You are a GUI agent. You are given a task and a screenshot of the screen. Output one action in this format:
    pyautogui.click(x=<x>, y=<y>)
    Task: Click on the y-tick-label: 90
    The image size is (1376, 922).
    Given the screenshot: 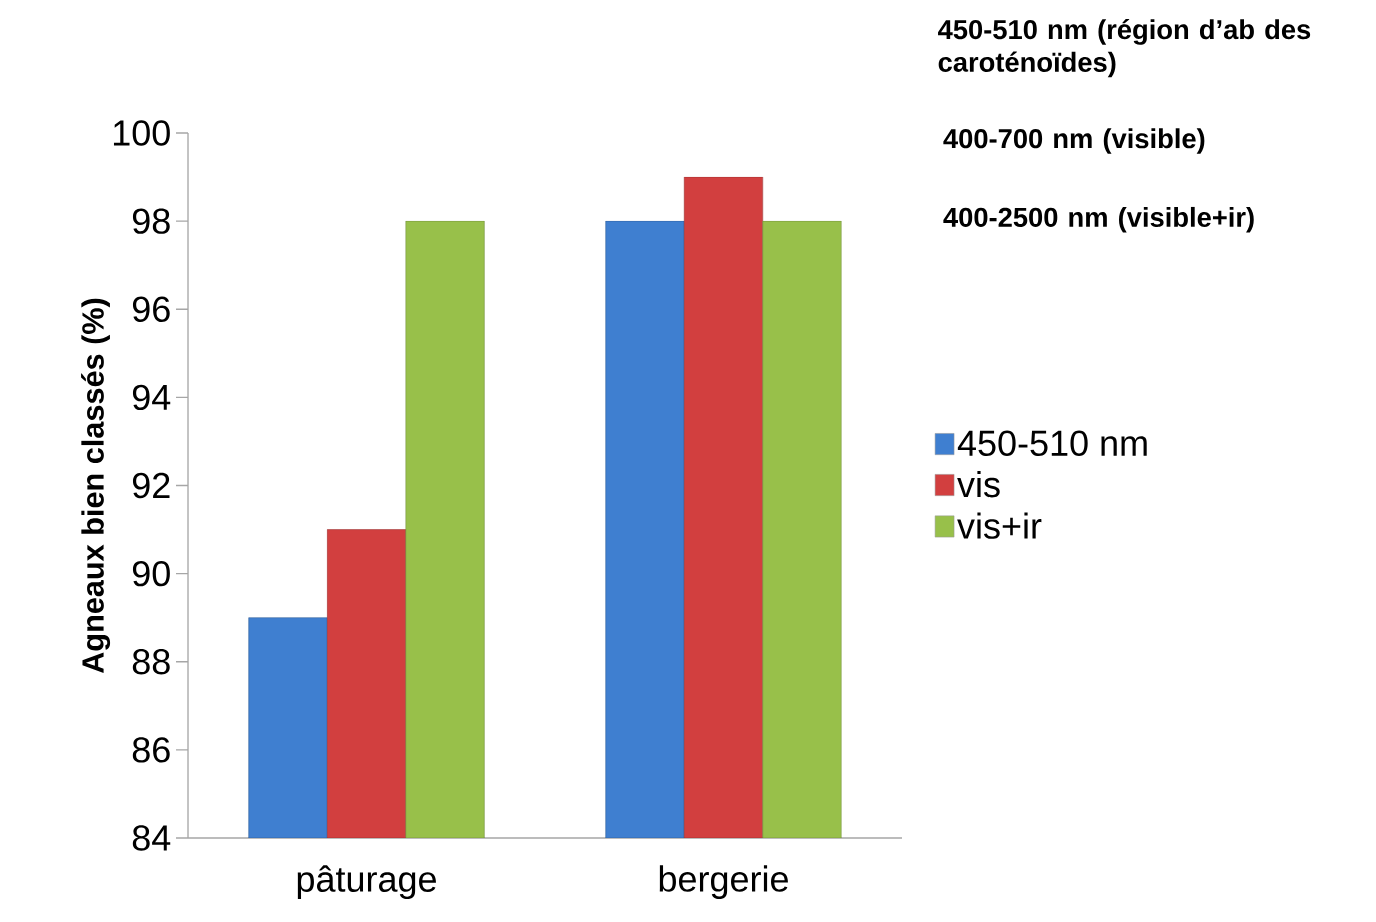 What is the action you would take?
    pyautogui.click(x=151, y=573)
    